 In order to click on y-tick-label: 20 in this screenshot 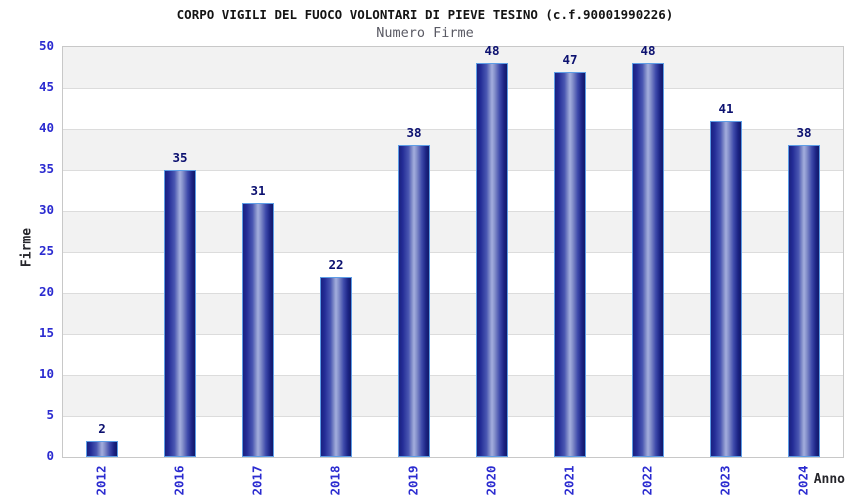, I will do `click(46, 291)`.